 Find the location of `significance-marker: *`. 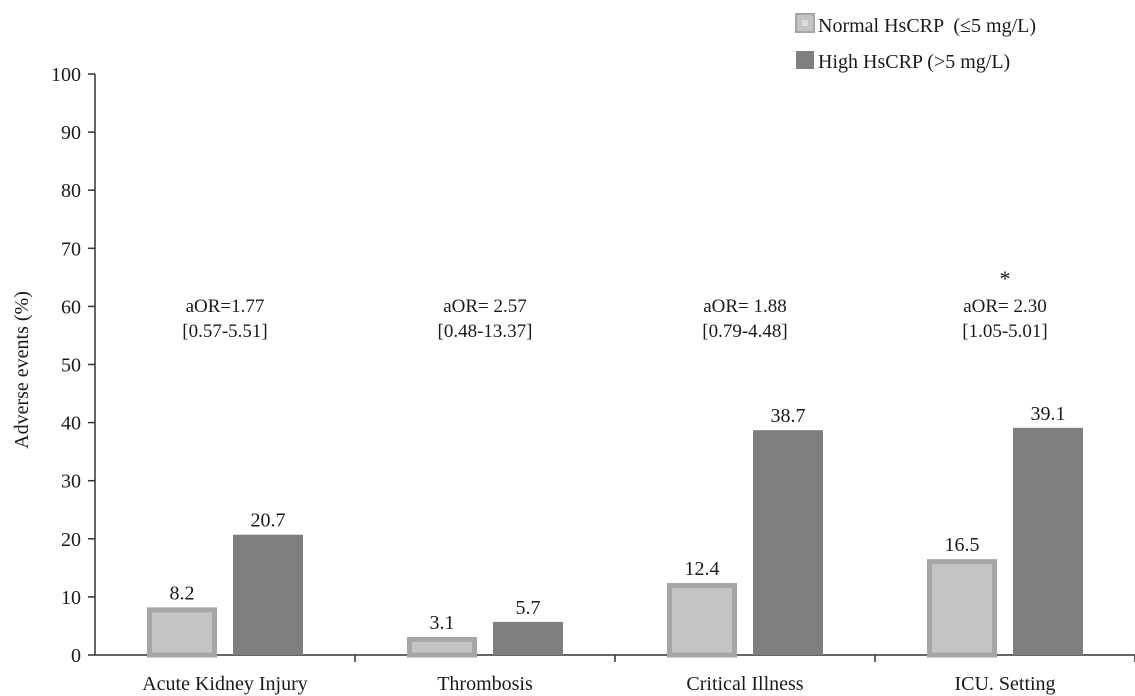

significance-marker: * is located at coordinates (1005, 278).